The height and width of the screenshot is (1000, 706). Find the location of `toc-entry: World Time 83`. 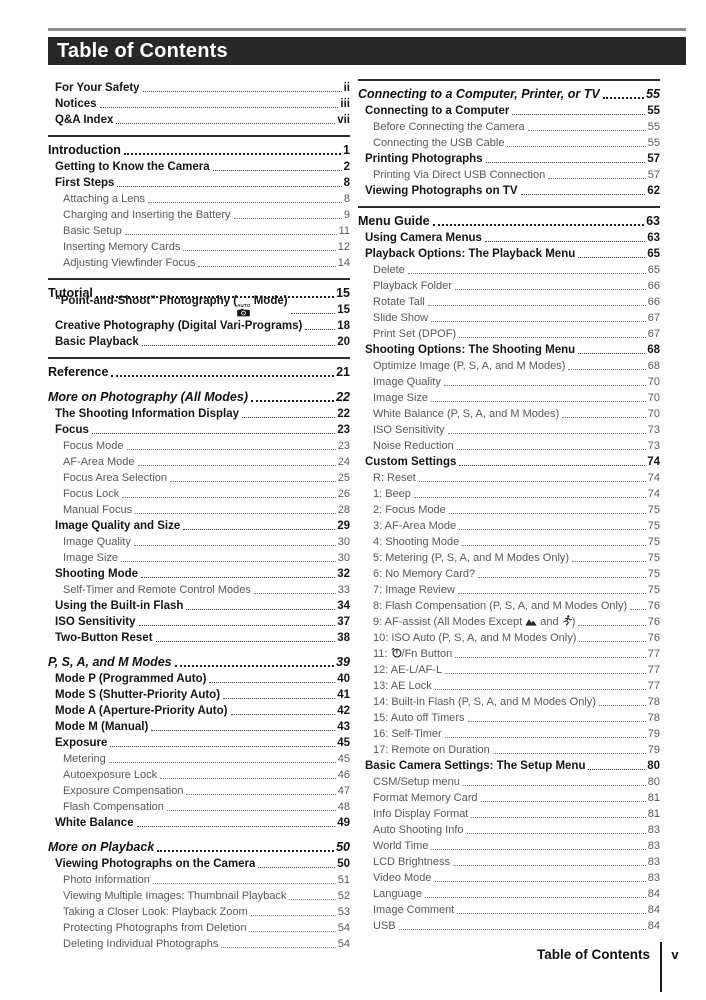

toc-entry: World Time 83 is located at coordinates (509, 845).